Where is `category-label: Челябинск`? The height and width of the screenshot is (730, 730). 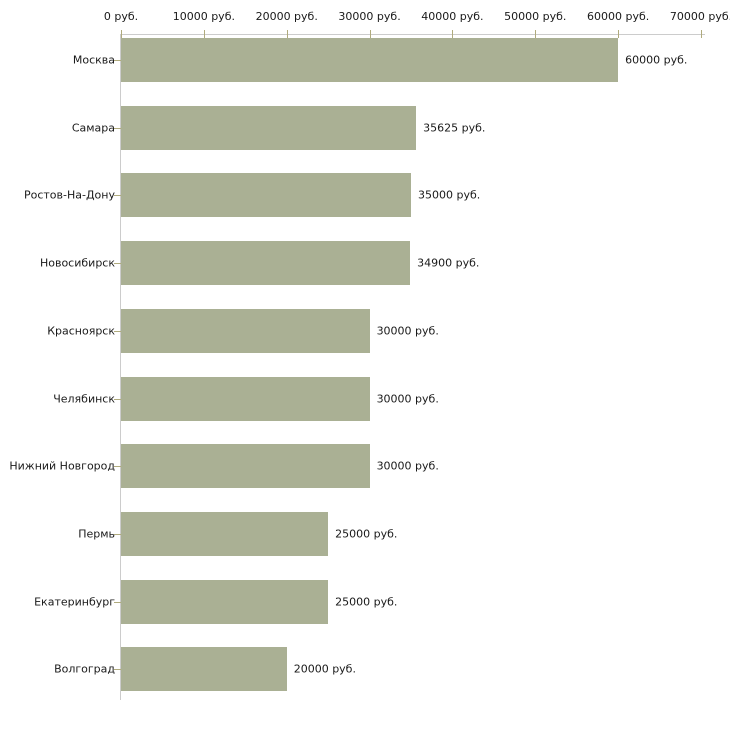
category-label: Челябинск is located at coordinates (84, 398).